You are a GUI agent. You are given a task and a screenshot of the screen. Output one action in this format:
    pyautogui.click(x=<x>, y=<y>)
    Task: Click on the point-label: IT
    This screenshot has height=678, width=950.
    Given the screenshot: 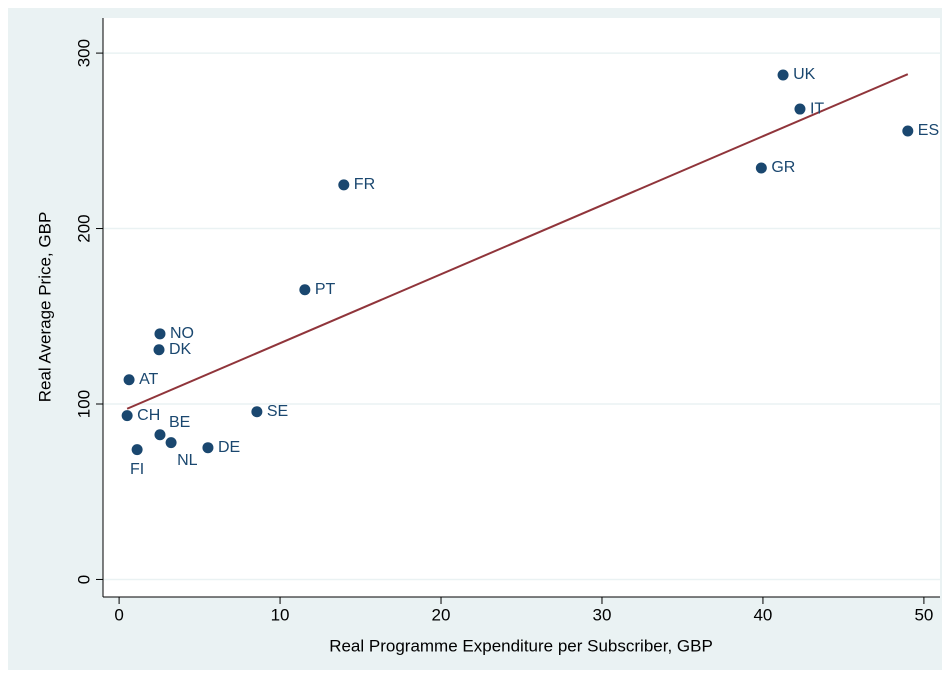 What is the action you would take?
    pyautogui.click(x=817, y=108)
    